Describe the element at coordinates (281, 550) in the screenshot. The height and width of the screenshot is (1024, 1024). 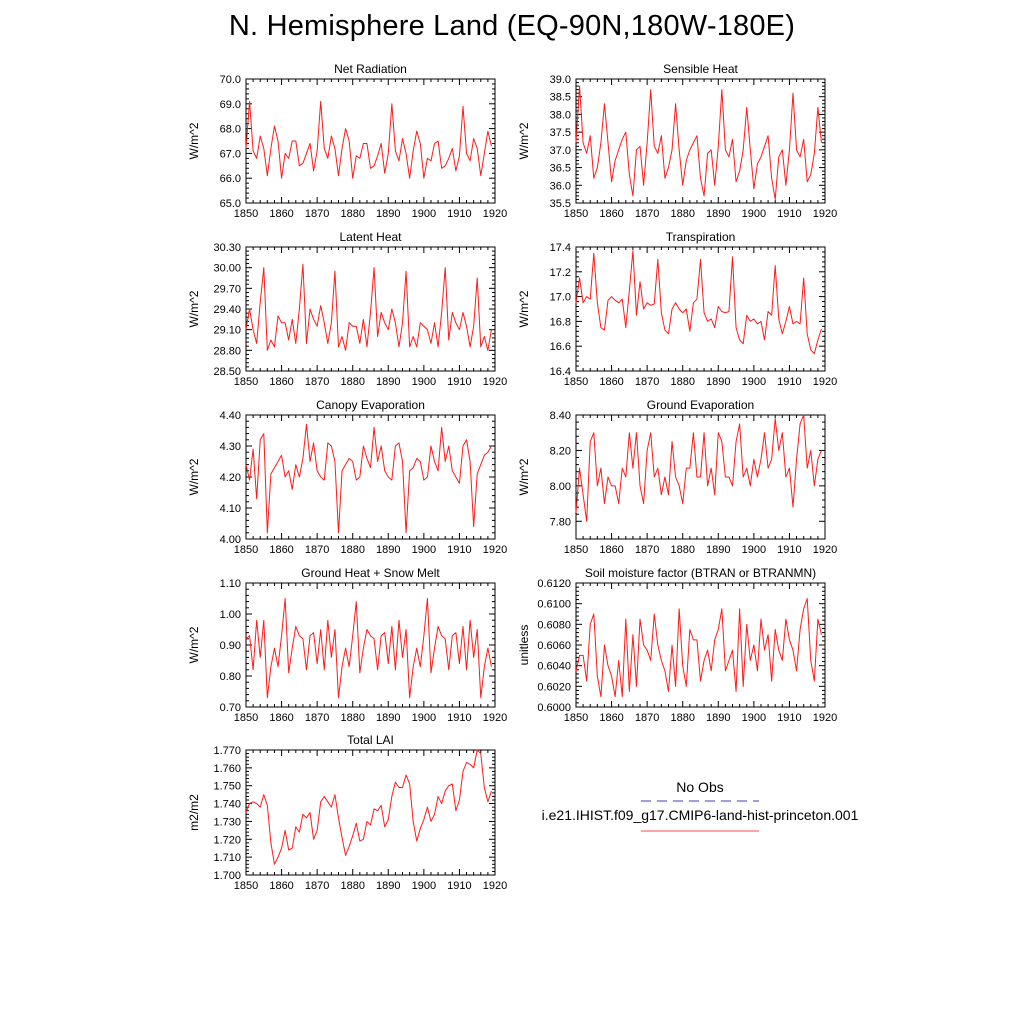
I see `panel-5-xtick-label: 1860` at that location.